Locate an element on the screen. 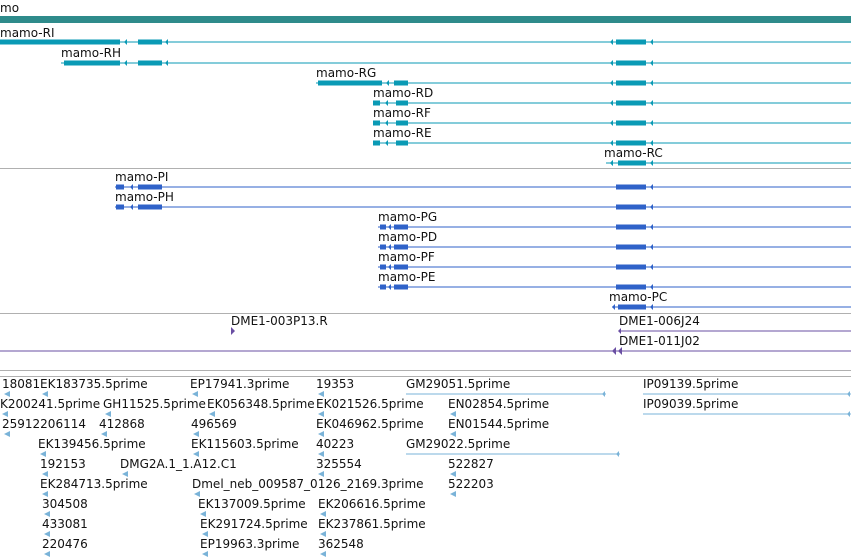 This screenshot has height=560, width=851. protein-label: mamo-PI is located at coordinates (141, 177).